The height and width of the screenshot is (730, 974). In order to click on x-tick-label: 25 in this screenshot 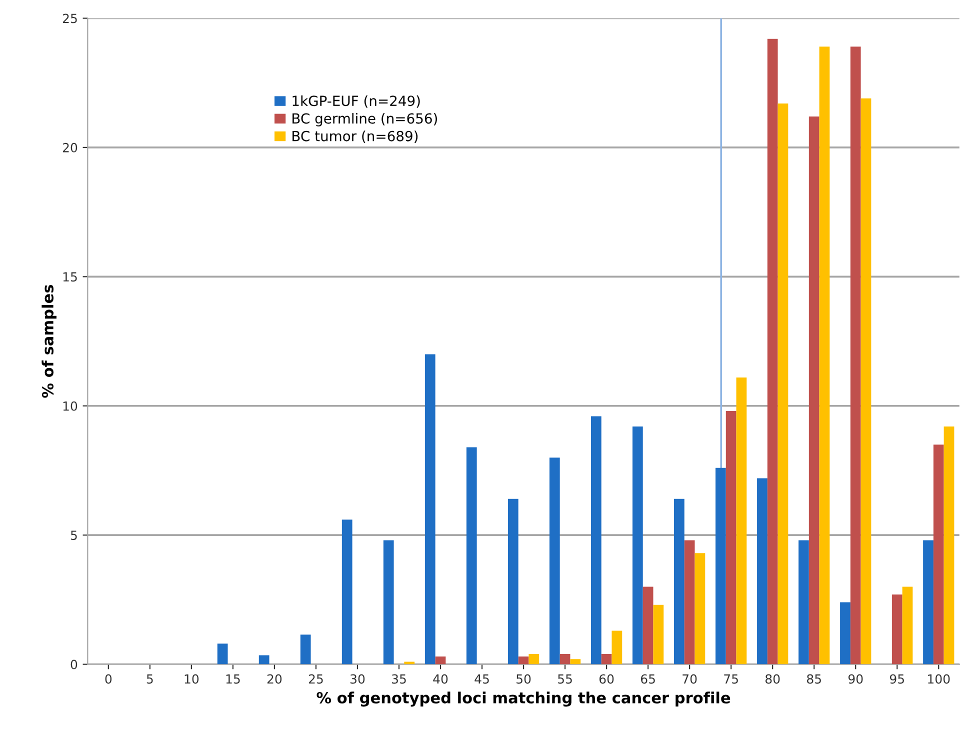, I will do `click(315, 679)`.